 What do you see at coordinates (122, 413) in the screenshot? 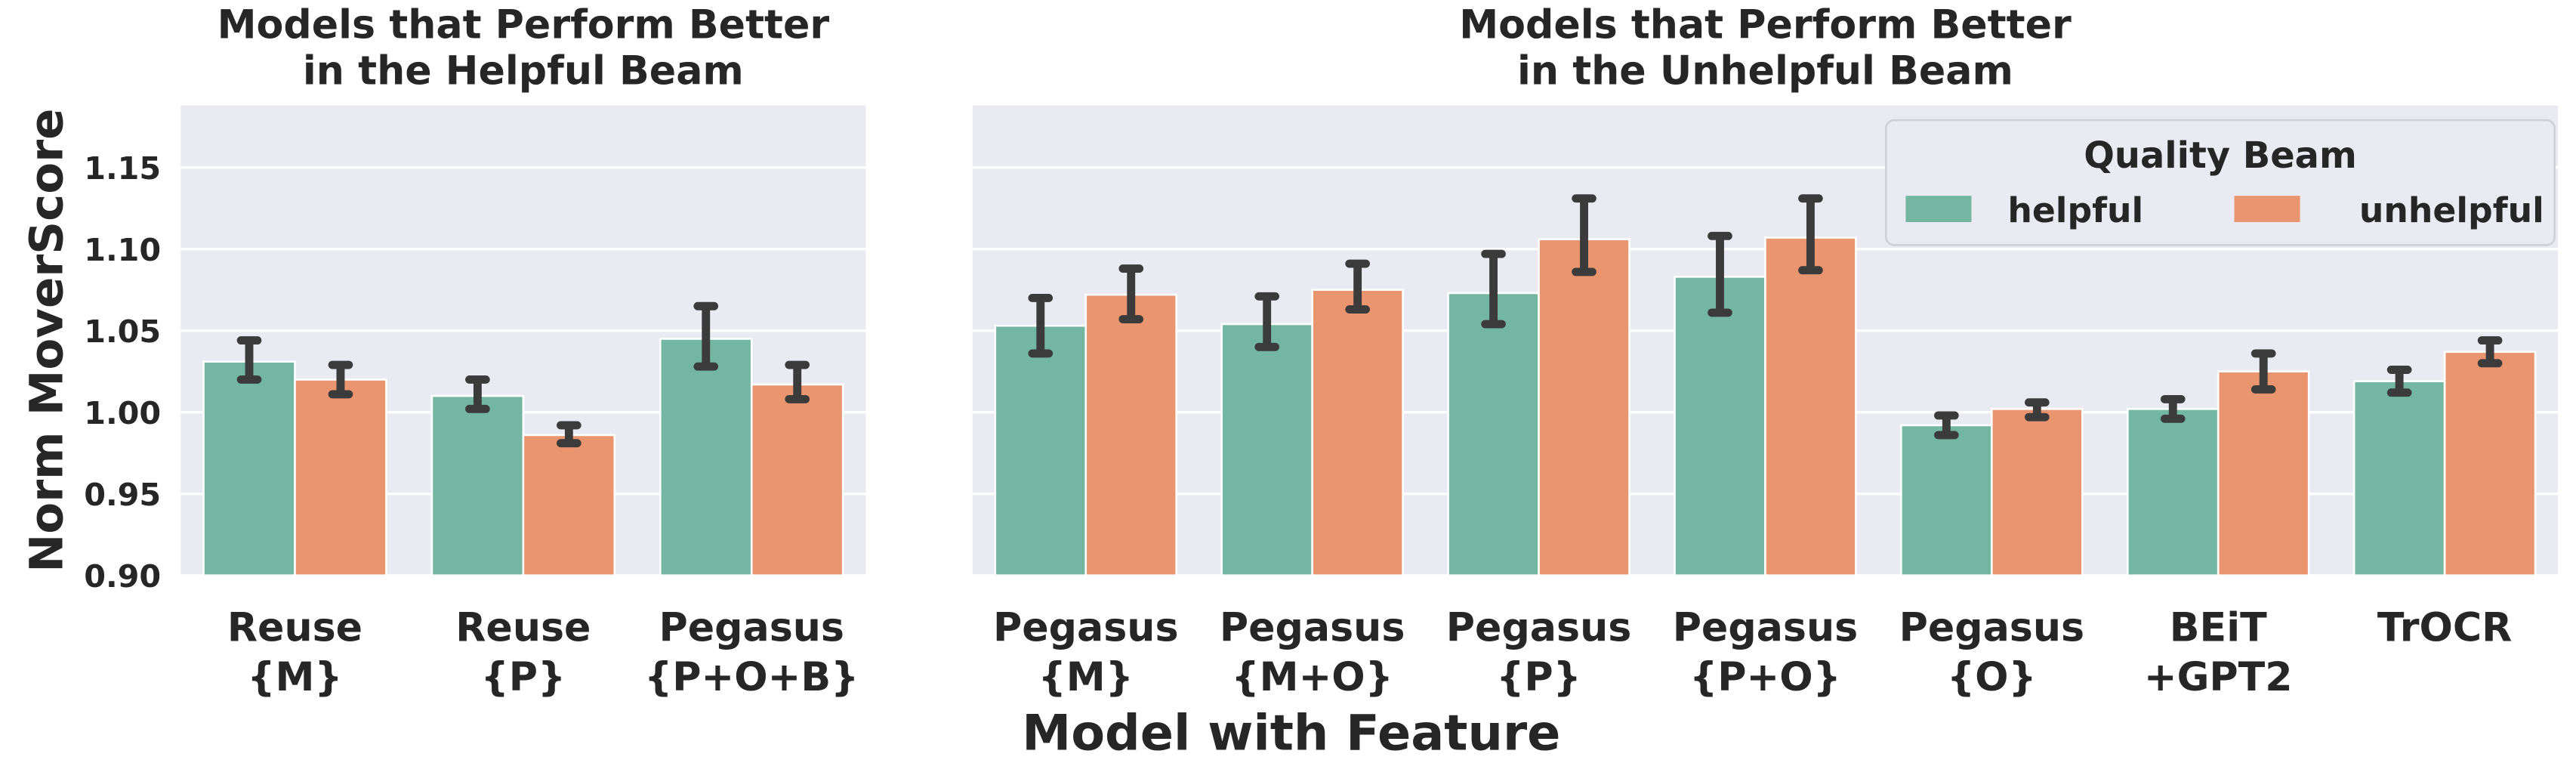
I see `y-tick-label: 1.00` at bounding box center [122, 413].